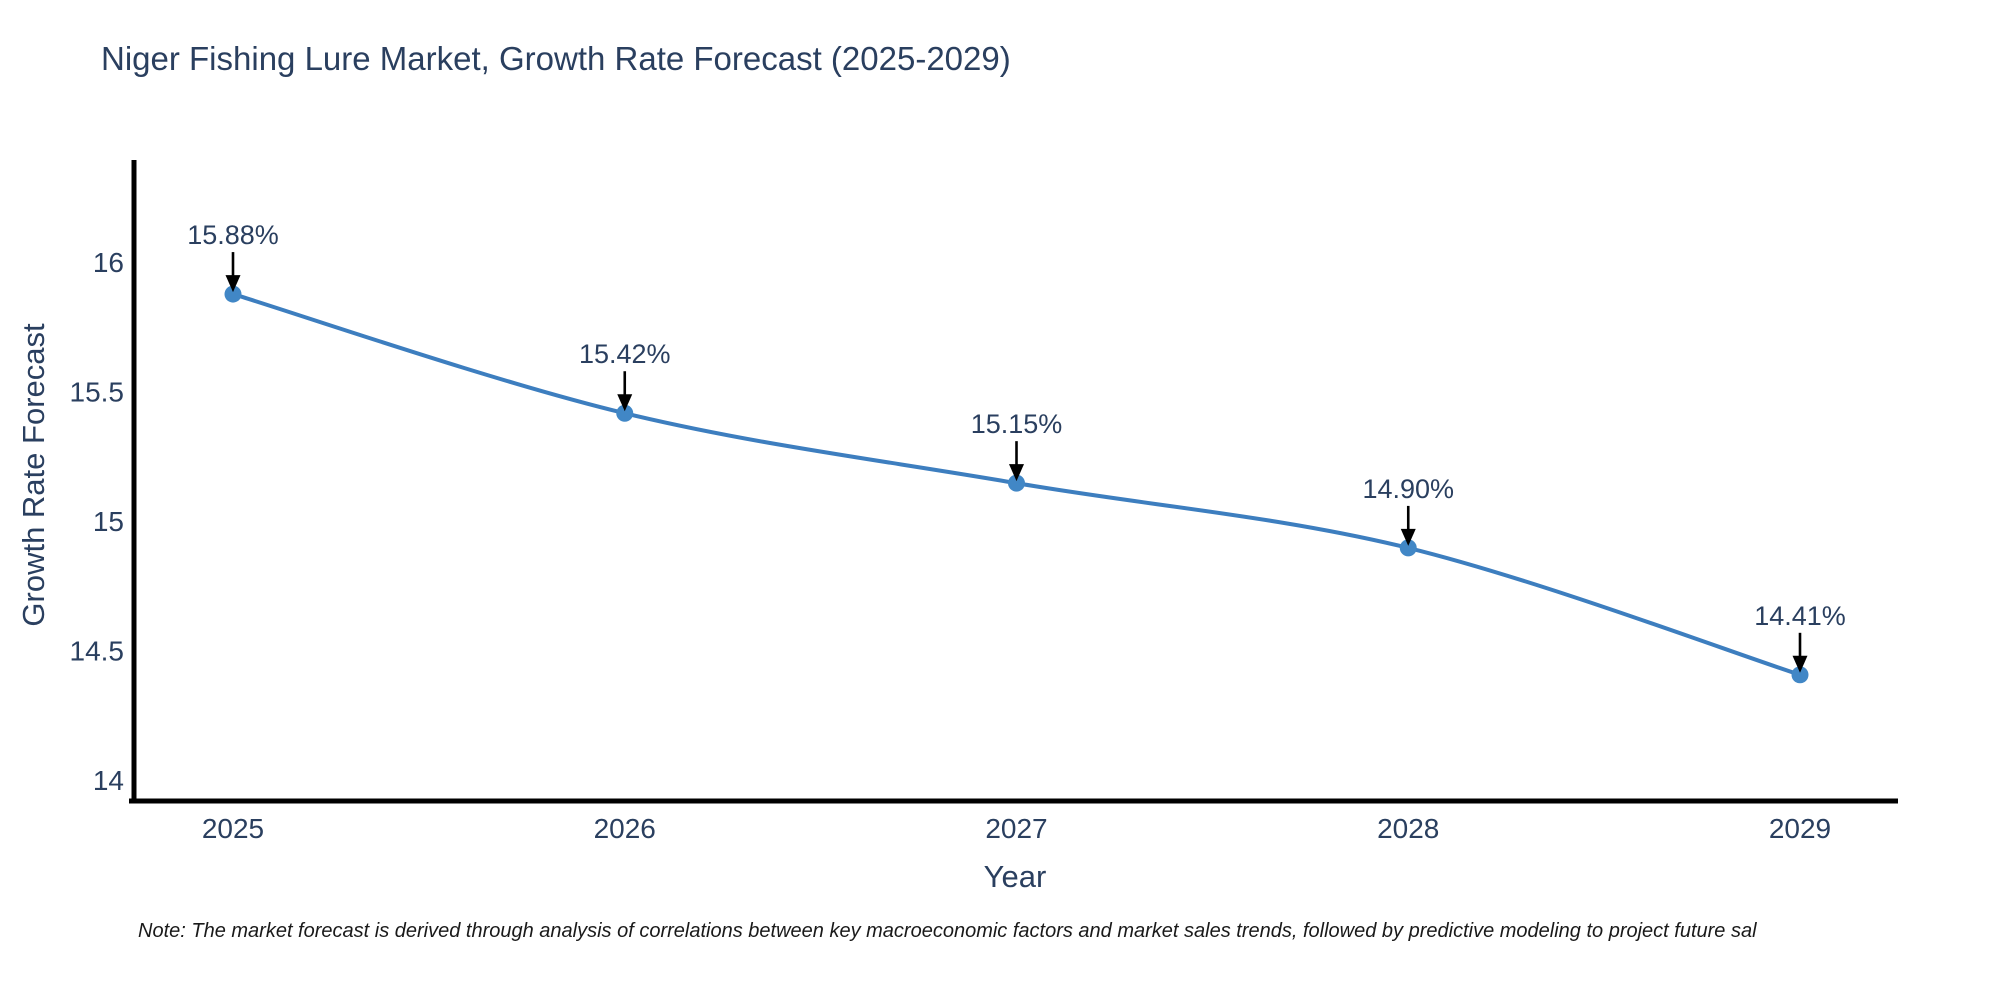  What do you see at coordinates (625, 828) in the screenshot?
I see `x-tick-label-2026: 2026` at bounding box center [625, 828].